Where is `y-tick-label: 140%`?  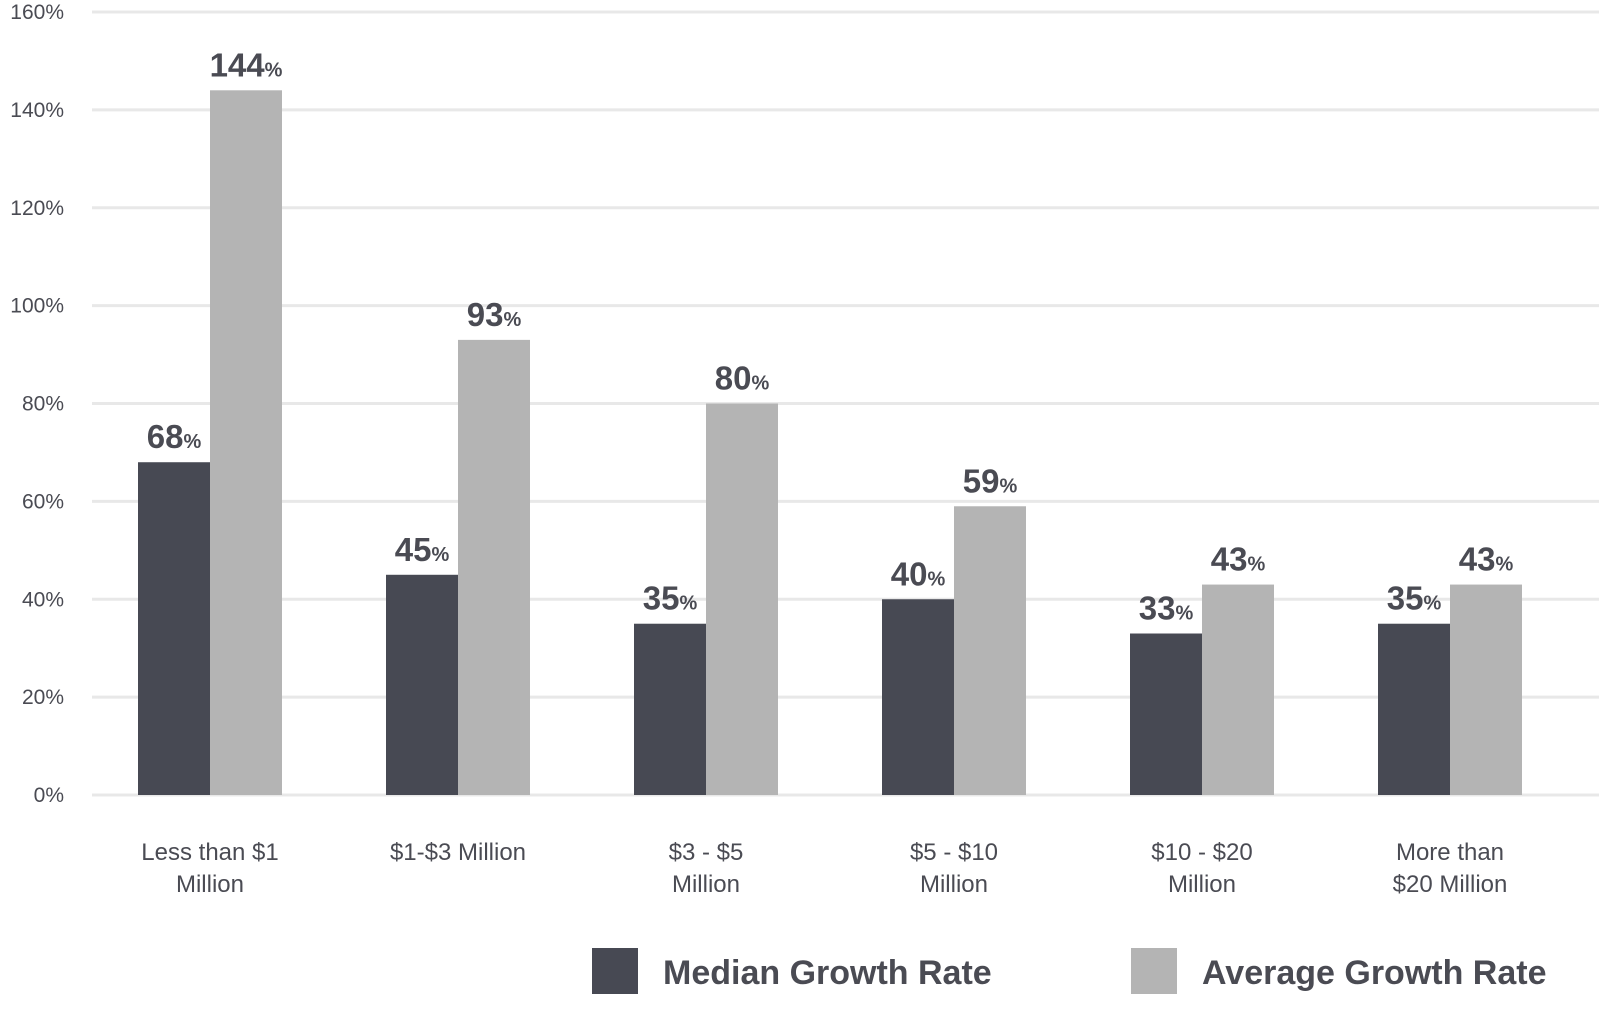 y-tick-label: 140% is located at coordinates (37, 110).